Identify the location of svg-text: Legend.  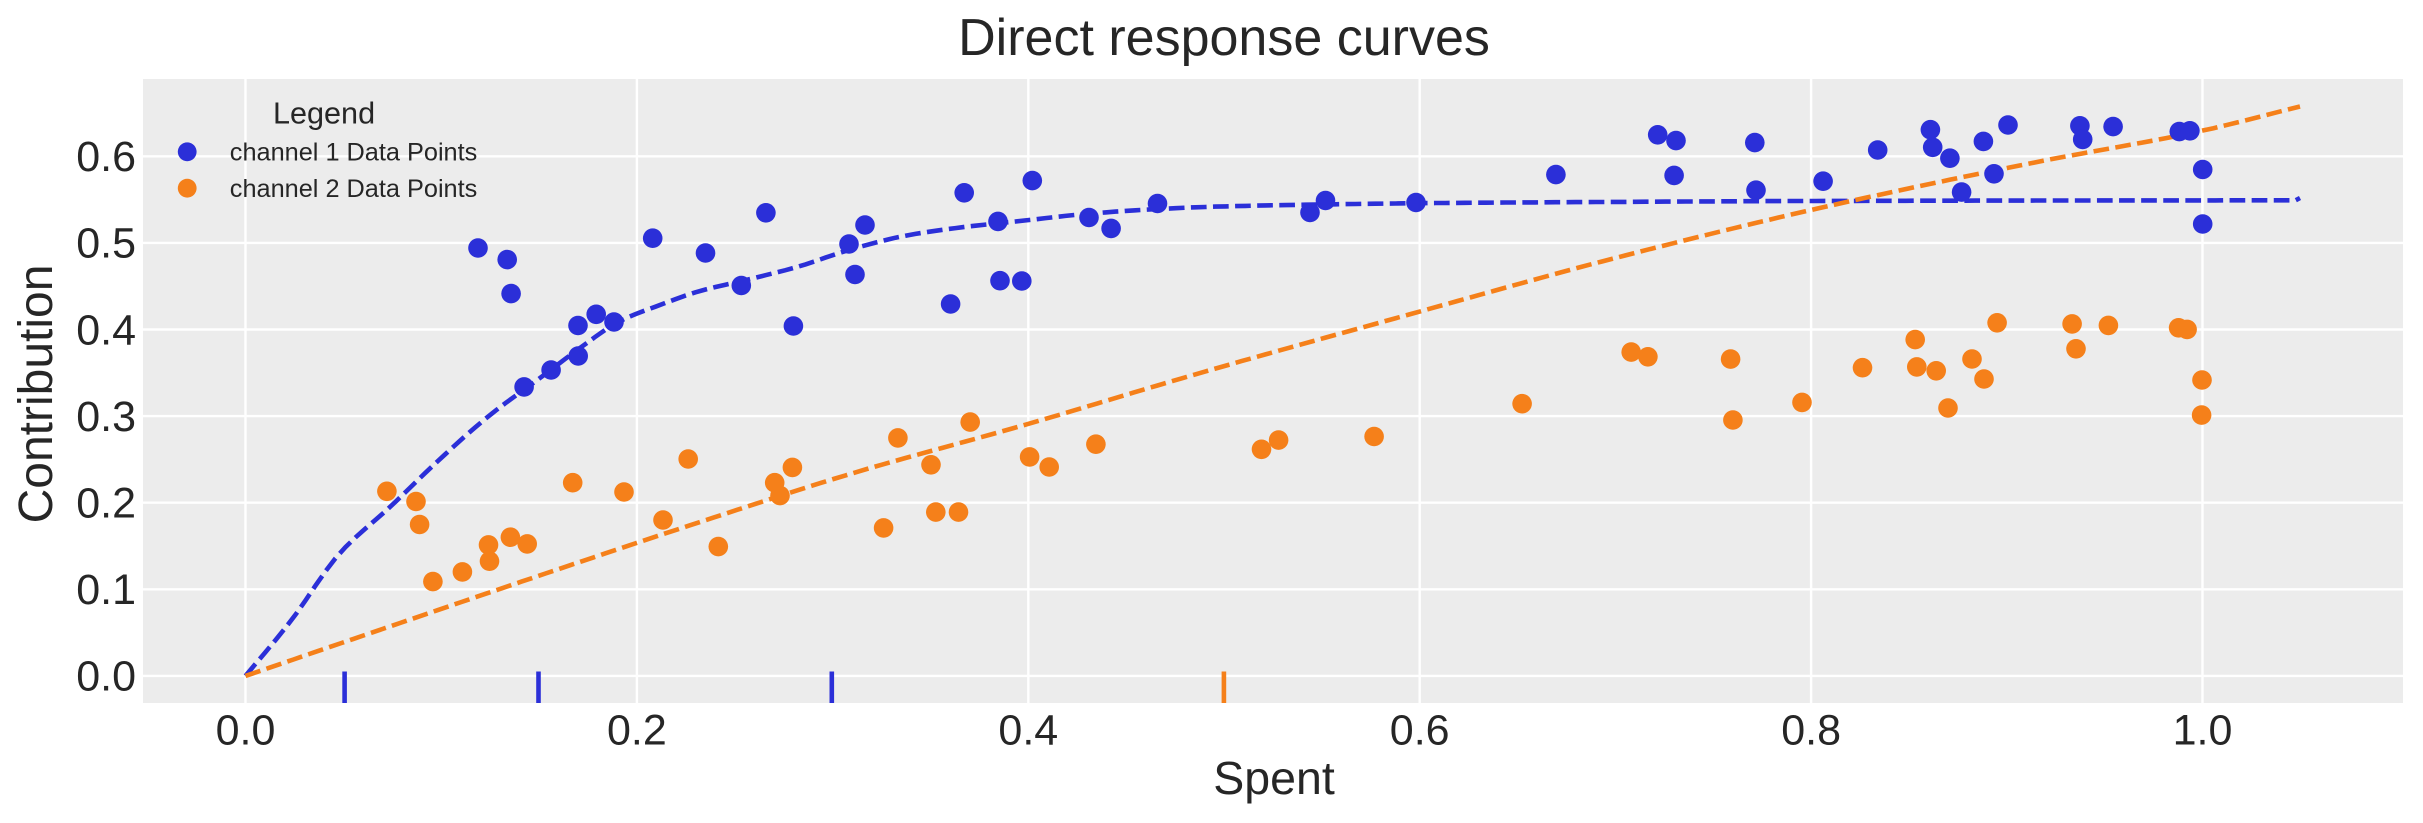
(324, 113).